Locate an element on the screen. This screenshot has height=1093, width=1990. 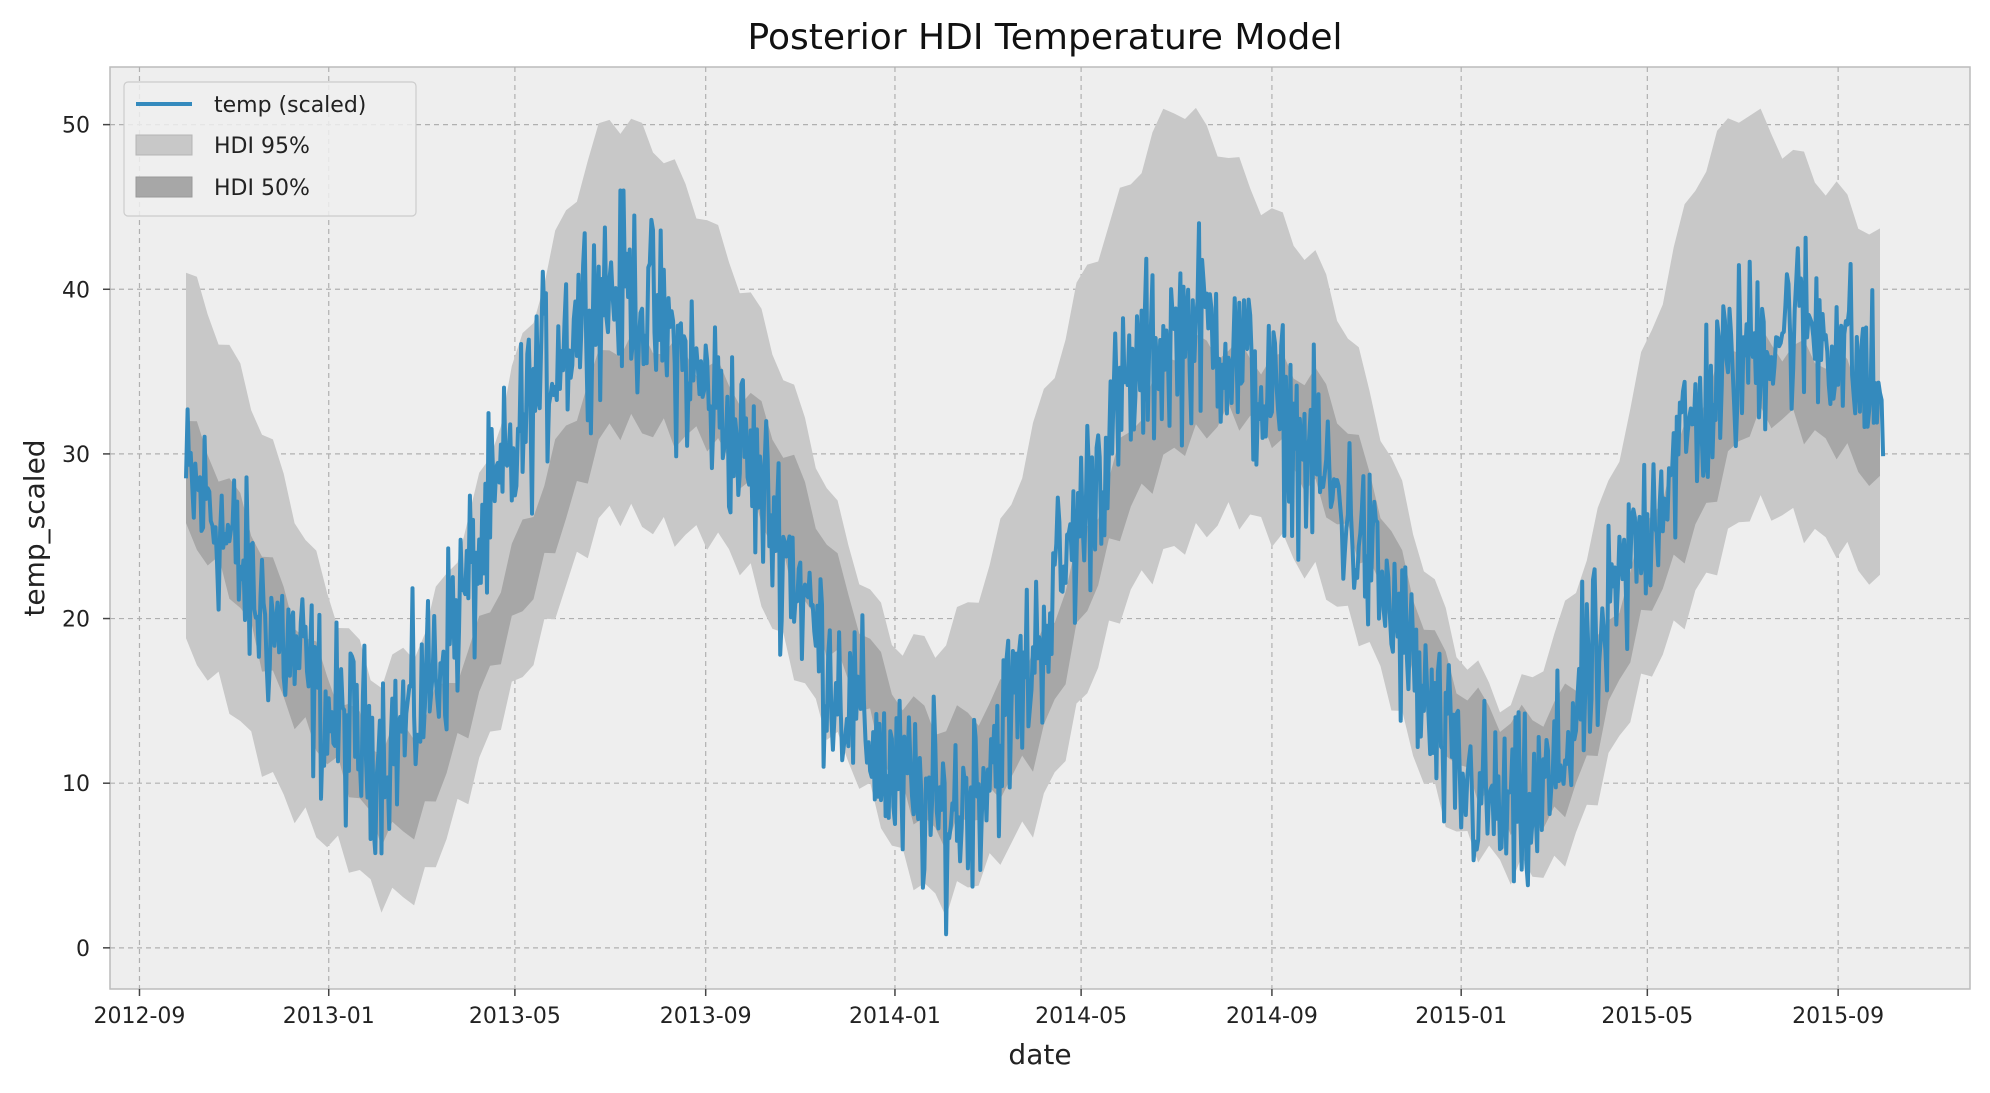
x-tick-label: 2013-09 is located at coordinates (706, 1016).